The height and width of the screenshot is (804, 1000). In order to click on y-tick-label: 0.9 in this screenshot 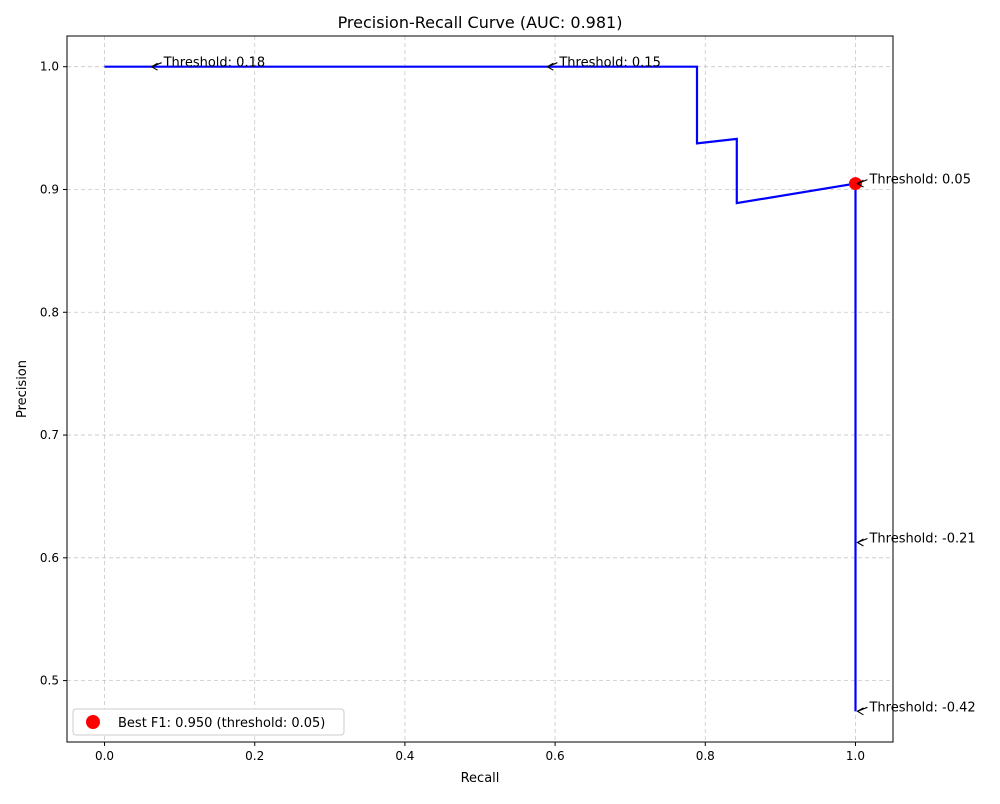, I will do `click(49, 189)`.